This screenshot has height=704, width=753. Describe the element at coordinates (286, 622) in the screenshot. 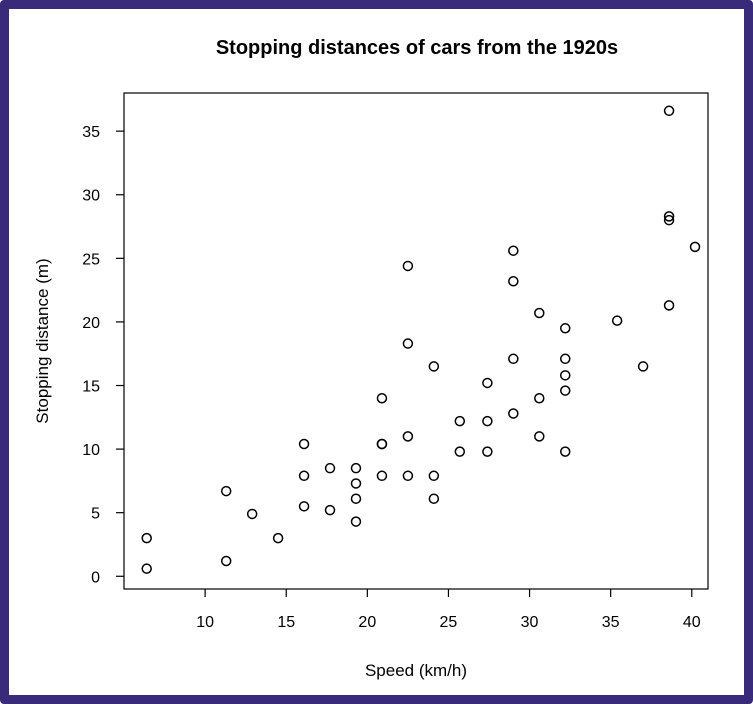

I see `x-tick-label: 15` at that location.